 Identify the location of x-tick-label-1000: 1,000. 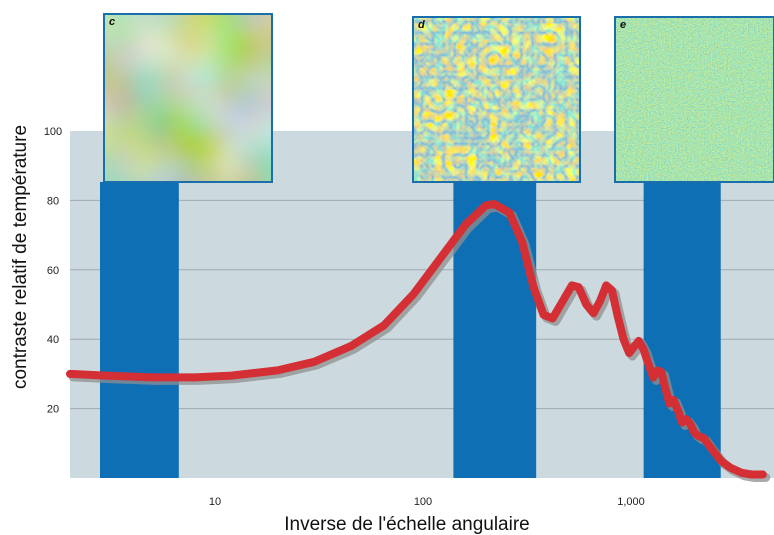
(631, 502).